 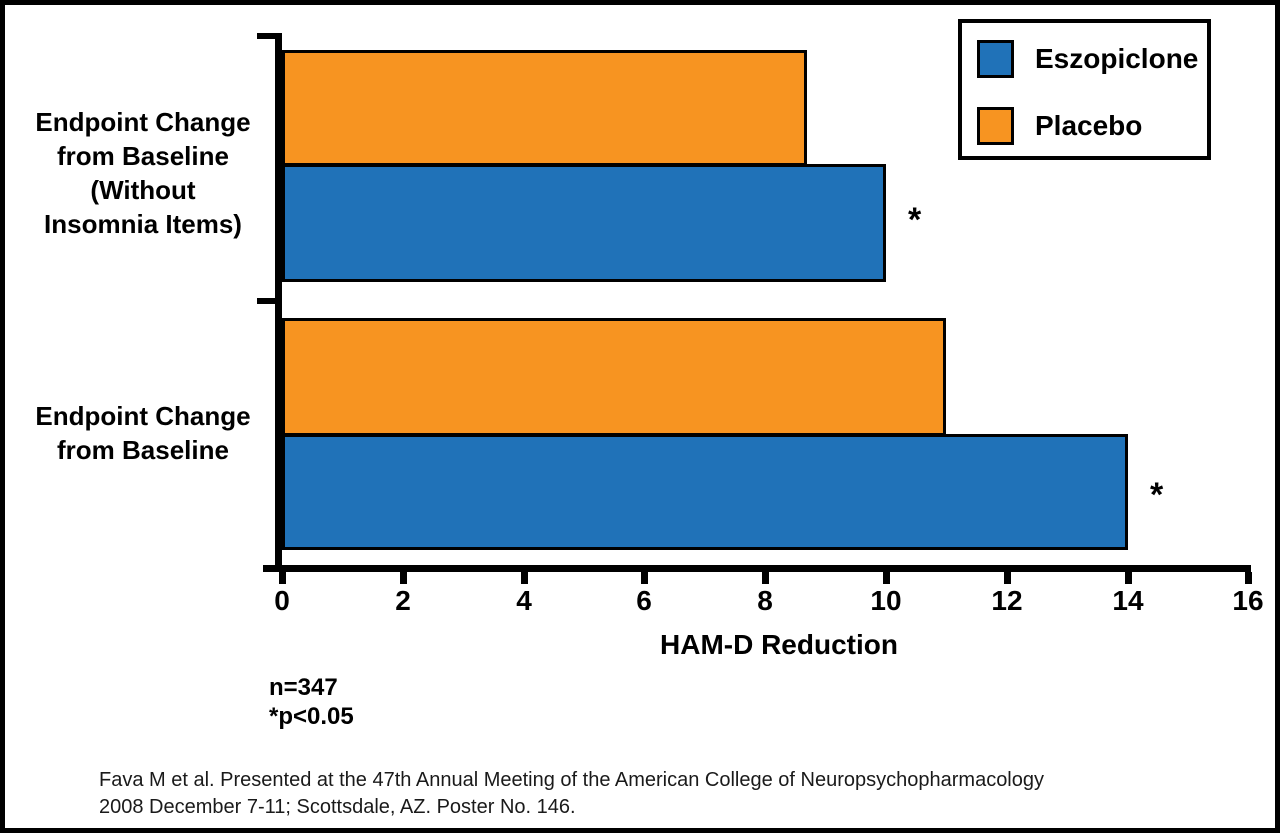 I want to click on bar-eszopiclone-endpoint-change, so click(x=705, y=492).